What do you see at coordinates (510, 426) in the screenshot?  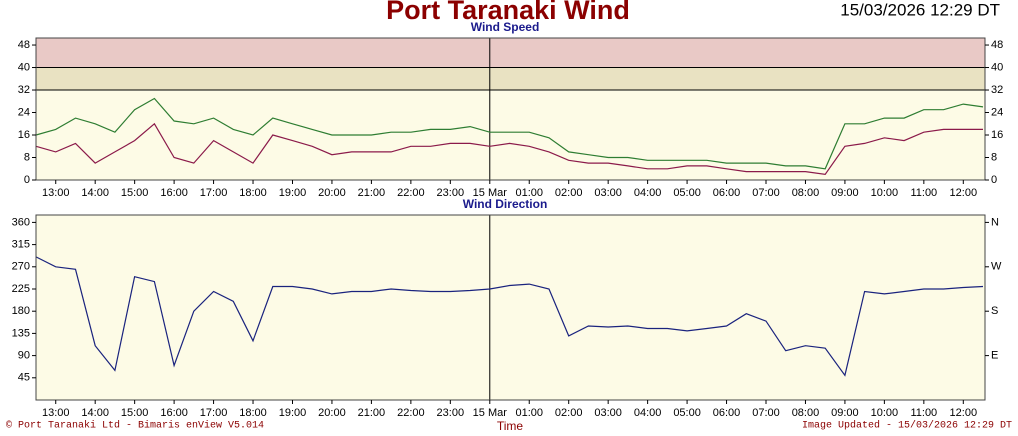 I see `x-axis-title: Time` at bounding box center [510, 426].